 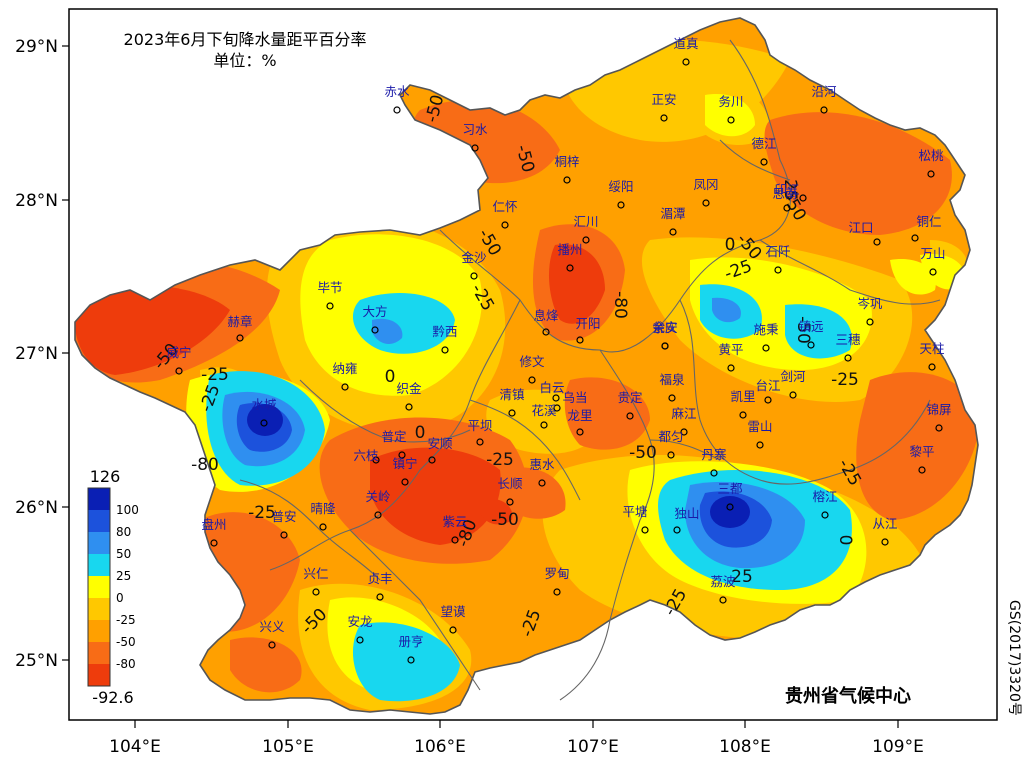 I want to click on legend-tick-label: 25, so click(x=123, y=576).